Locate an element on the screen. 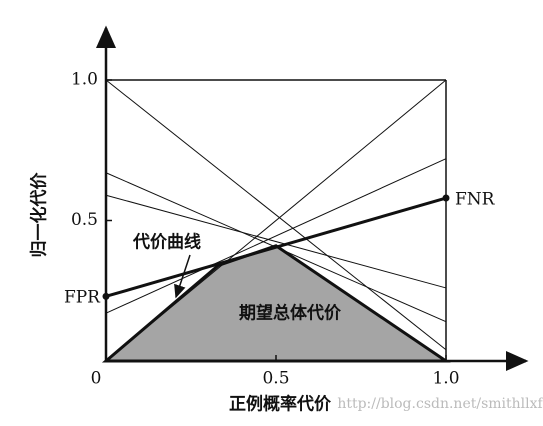 The image size is (543, 426). cost-line is located at coordinates (276, 241).